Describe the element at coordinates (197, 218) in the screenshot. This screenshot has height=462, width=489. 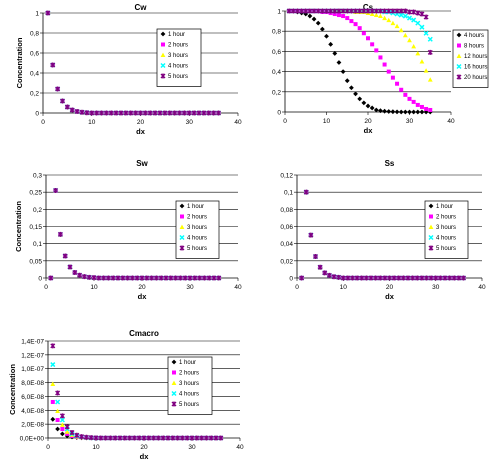
I see `legend-label: 2 hours` at that location.